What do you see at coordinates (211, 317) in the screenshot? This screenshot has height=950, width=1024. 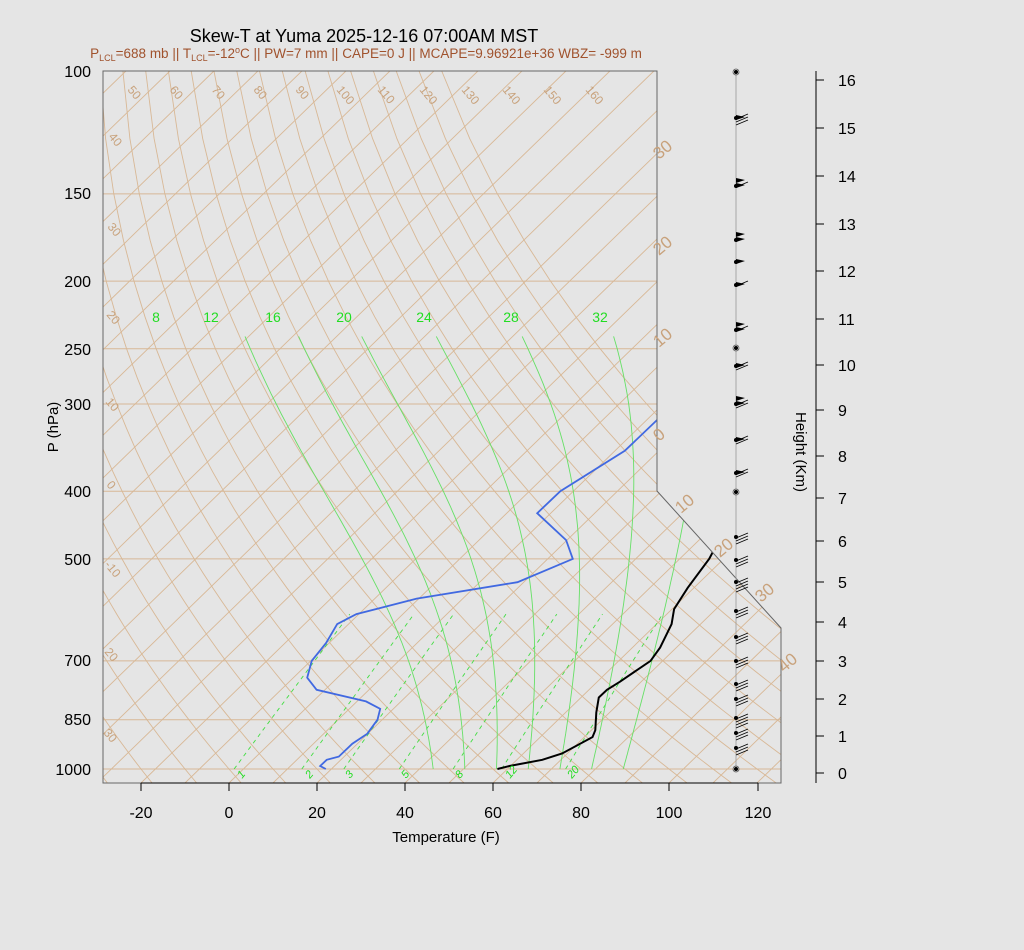 I see `mixing-ratio-label: 12` at bounding box center [211, 317].